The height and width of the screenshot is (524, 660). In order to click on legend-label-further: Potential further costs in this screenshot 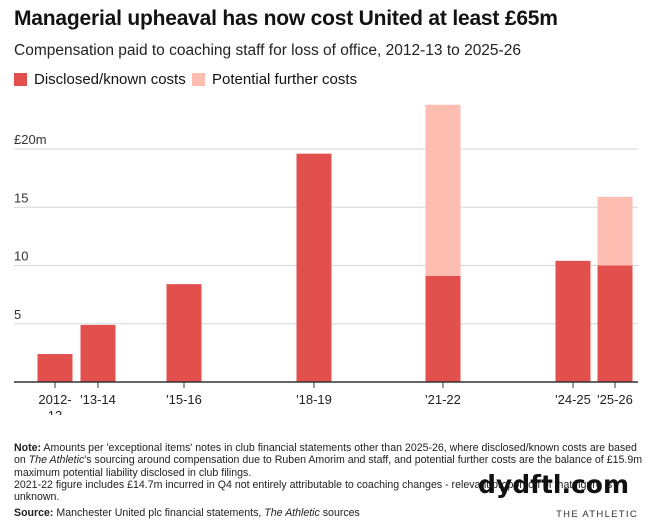, I will do `click(285, 79)`.